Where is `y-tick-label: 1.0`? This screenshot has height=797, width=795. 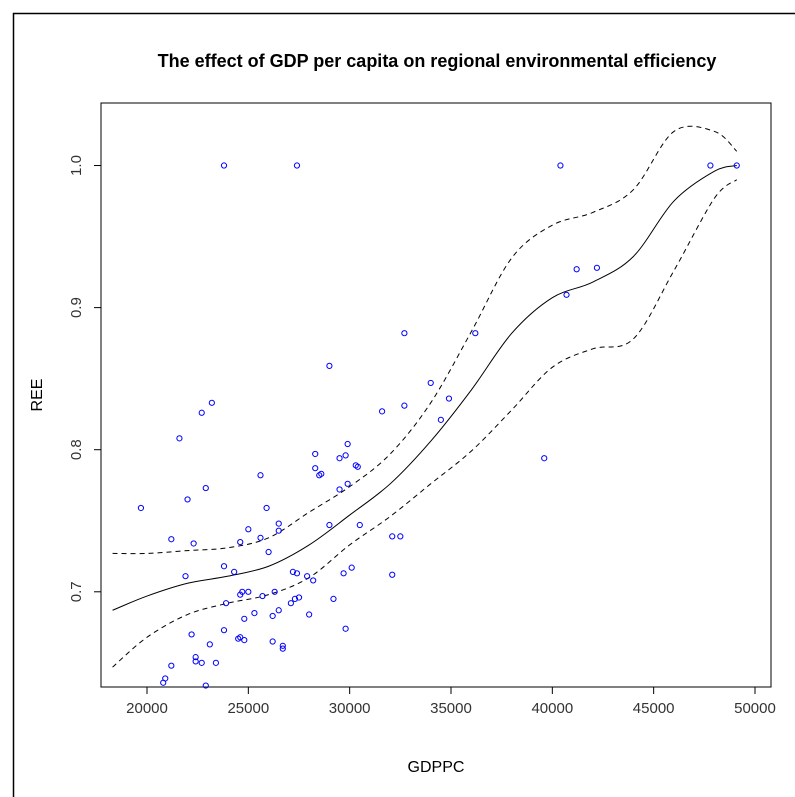 y-tick-label: 1.0 is located at coordinates (76, 165).